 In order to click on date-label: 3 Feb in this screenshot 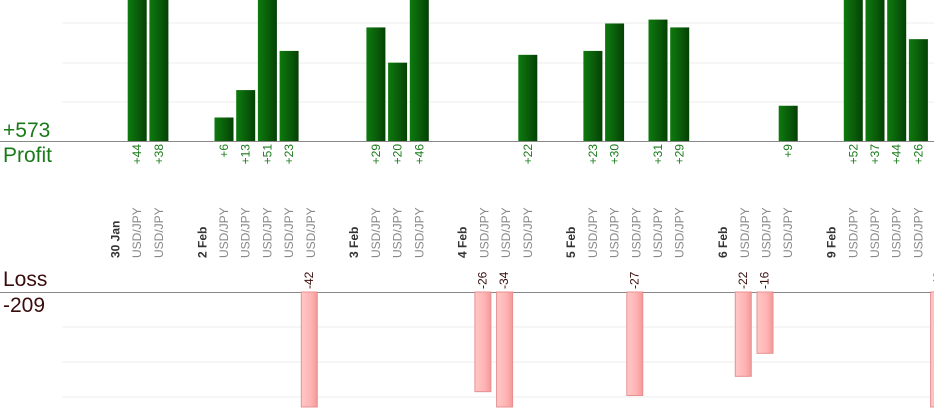, I will do `click(354, 242)`.